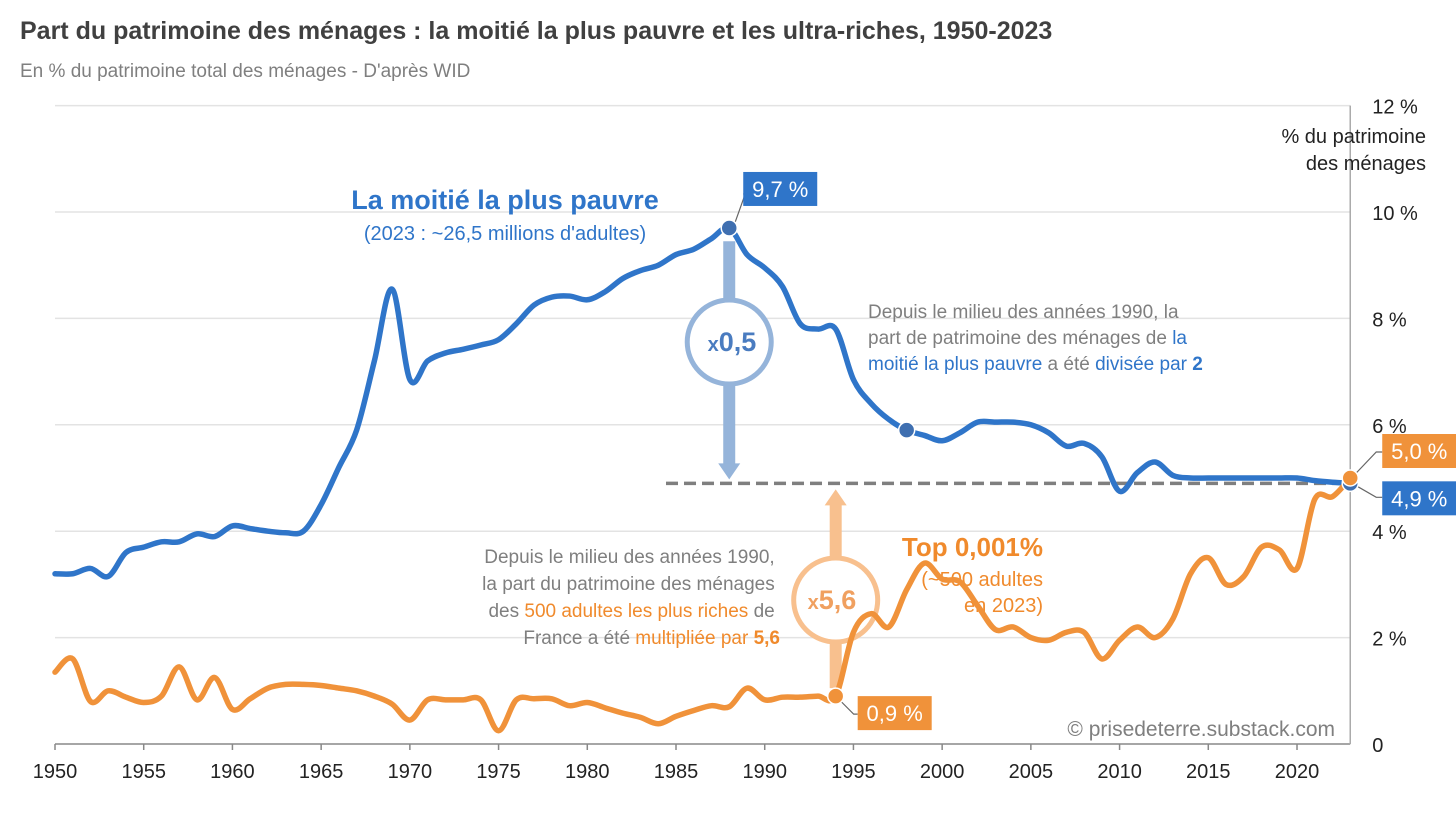 The width and height of the screenshot is (1456, 820). Describe the element at coordinates (1119, 772) in the screenshot. I see `x-tick-label: 2010` at that location.